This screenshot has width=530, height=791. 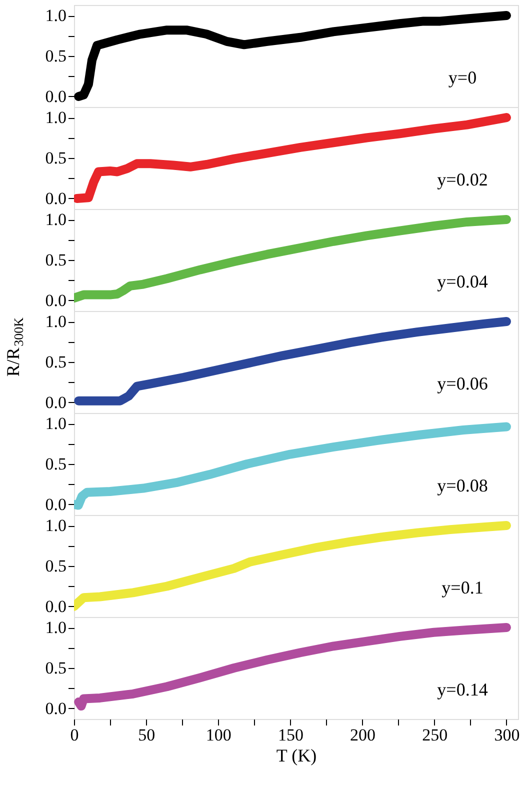 What do you see at coordinates (462, 281) in the screenshot?
I see `annotation: y=0.04` at bounding box center [462, 281].